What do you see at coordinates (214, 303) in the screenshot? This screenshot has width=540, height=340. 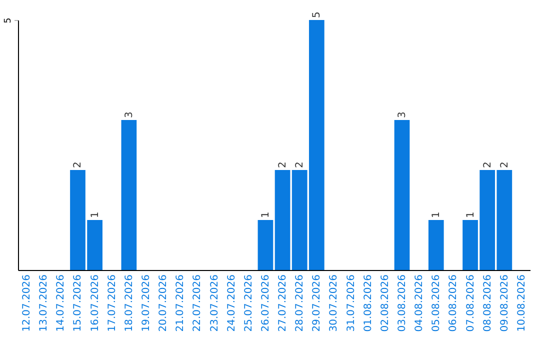 I see `x-tick-label: 23.07.2026` at bounding box center [214, 303].